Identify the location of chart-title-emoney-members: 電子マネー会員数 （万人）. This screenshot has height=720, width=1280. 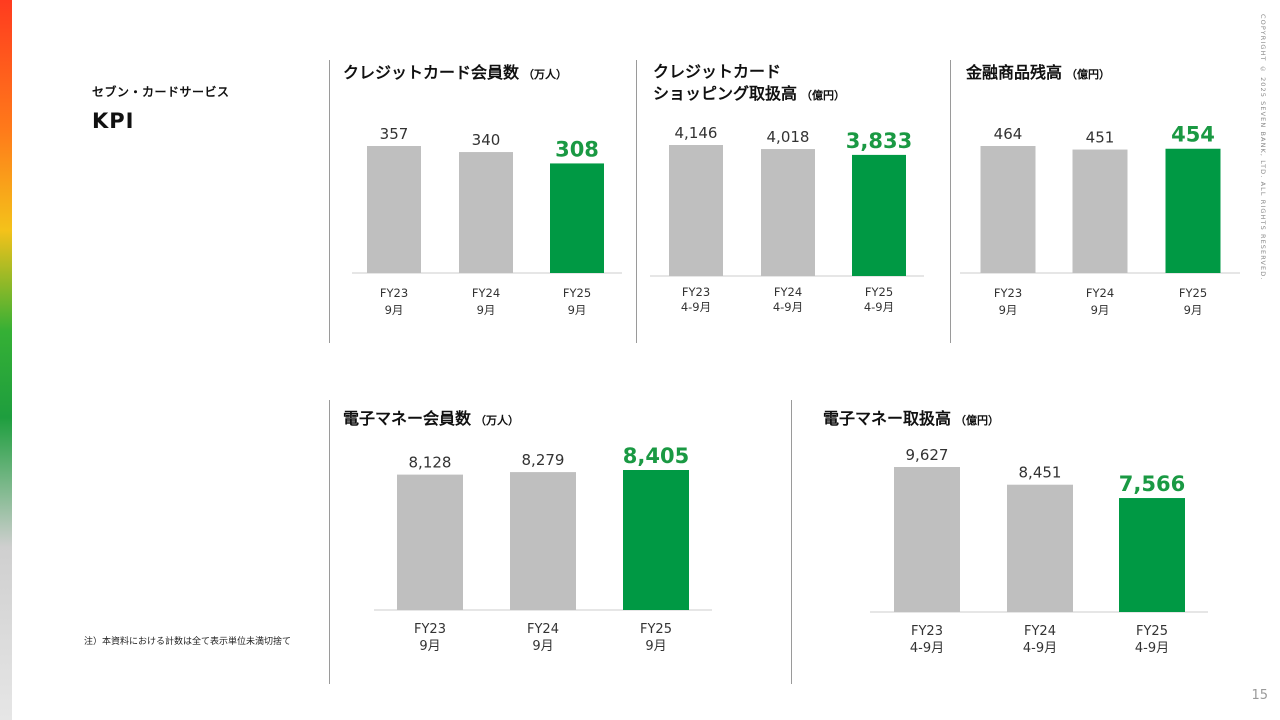
(431, 420).